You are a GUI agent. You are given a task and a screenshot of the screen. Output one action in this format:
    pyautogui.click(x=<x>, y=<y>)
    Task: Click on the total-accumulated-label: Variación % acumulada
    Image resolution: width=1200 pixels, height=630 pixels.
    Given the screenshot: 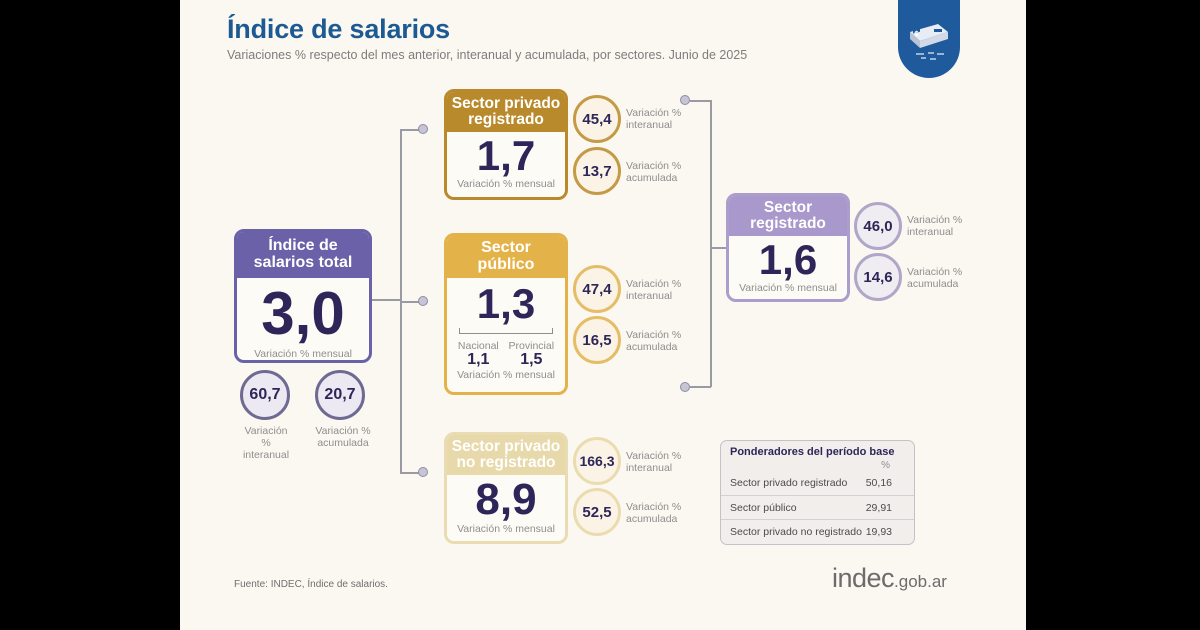 What is the action you would take?
    pyautogui.click(x=343, y=437)
    